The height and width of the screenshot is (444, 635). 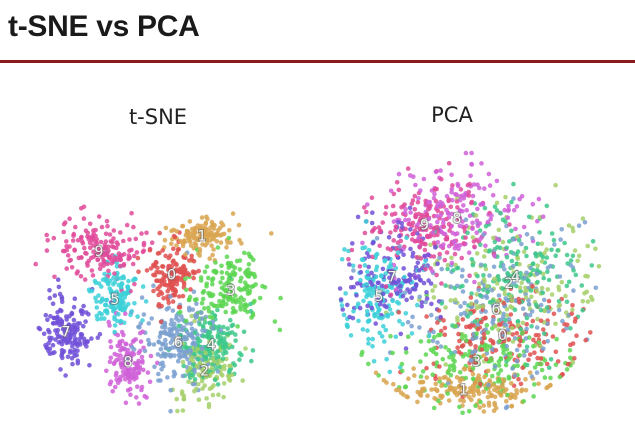 I want to click on tsne-cluster-label-4: 4, so click(x=211, y=346).